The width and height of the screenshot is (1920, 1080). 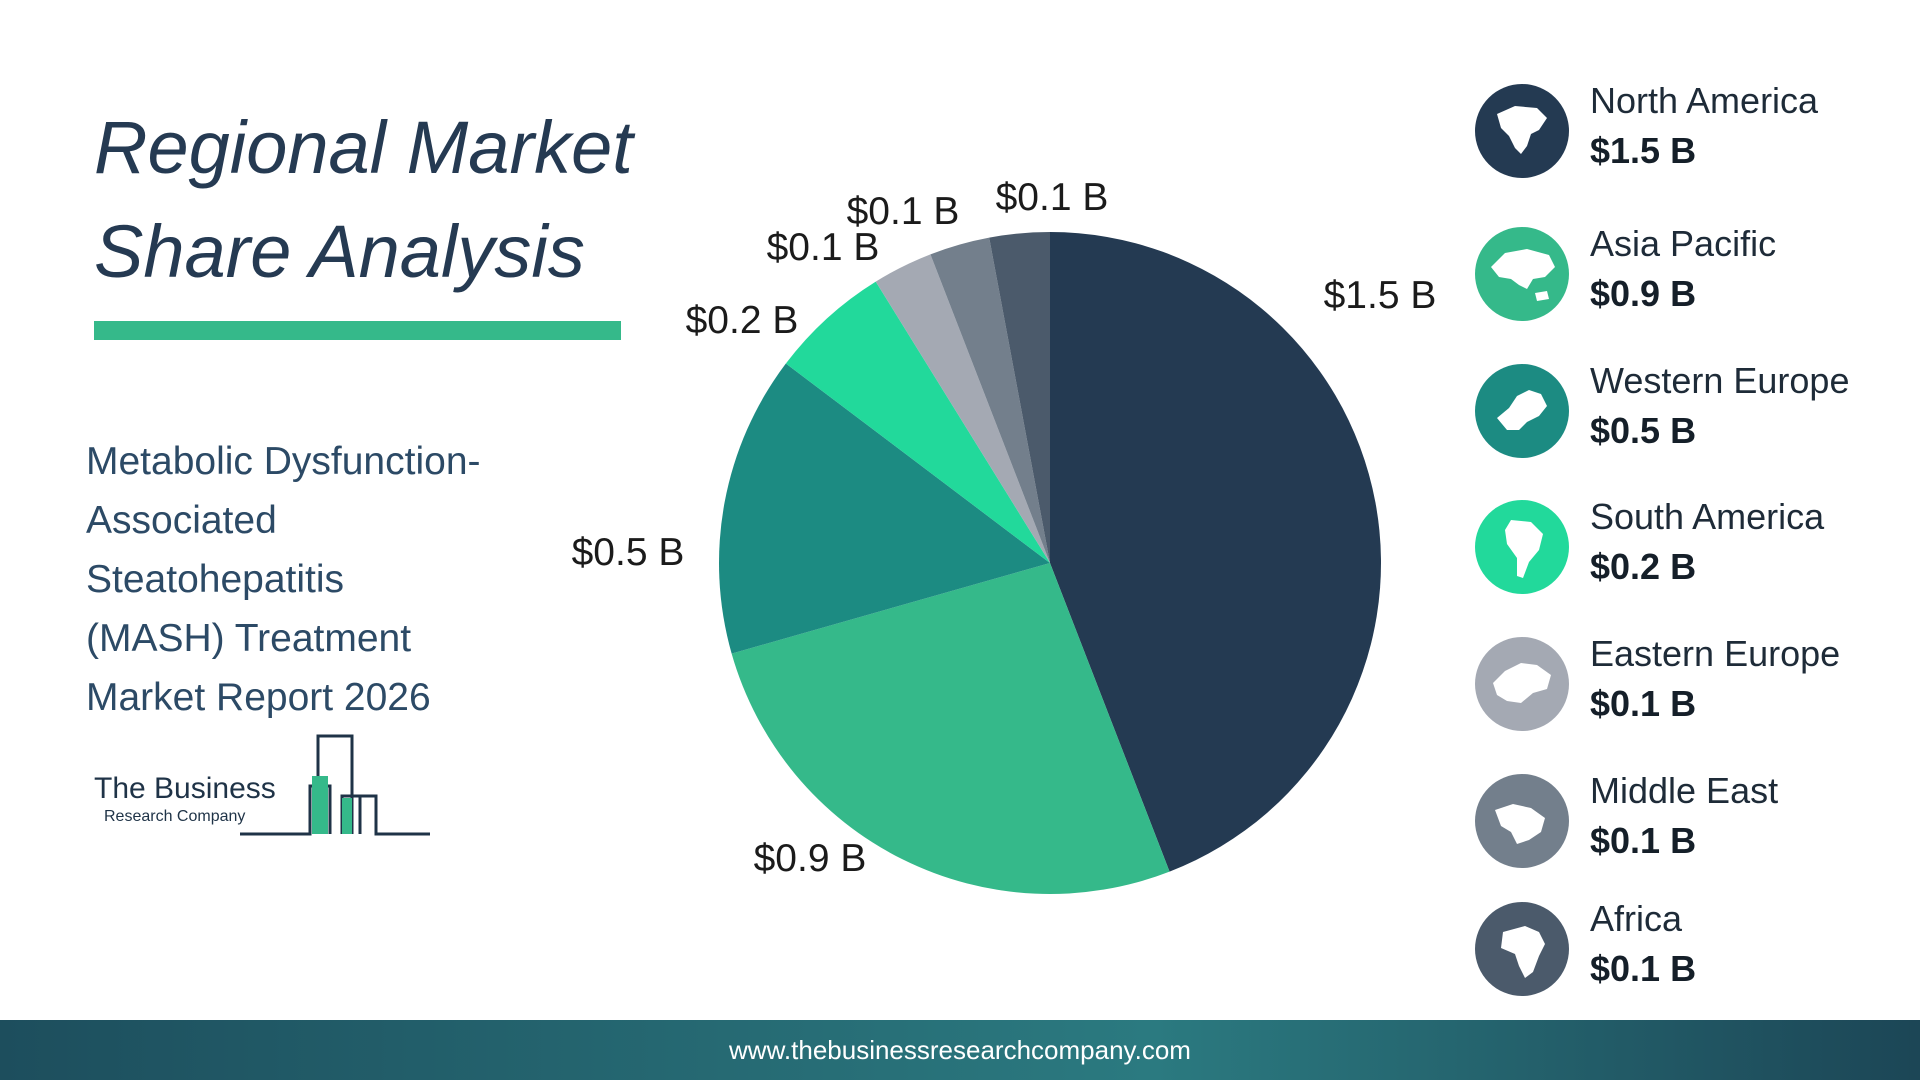 I want to click on logo-subtitle: Research Company, so click(x=175, y=816).